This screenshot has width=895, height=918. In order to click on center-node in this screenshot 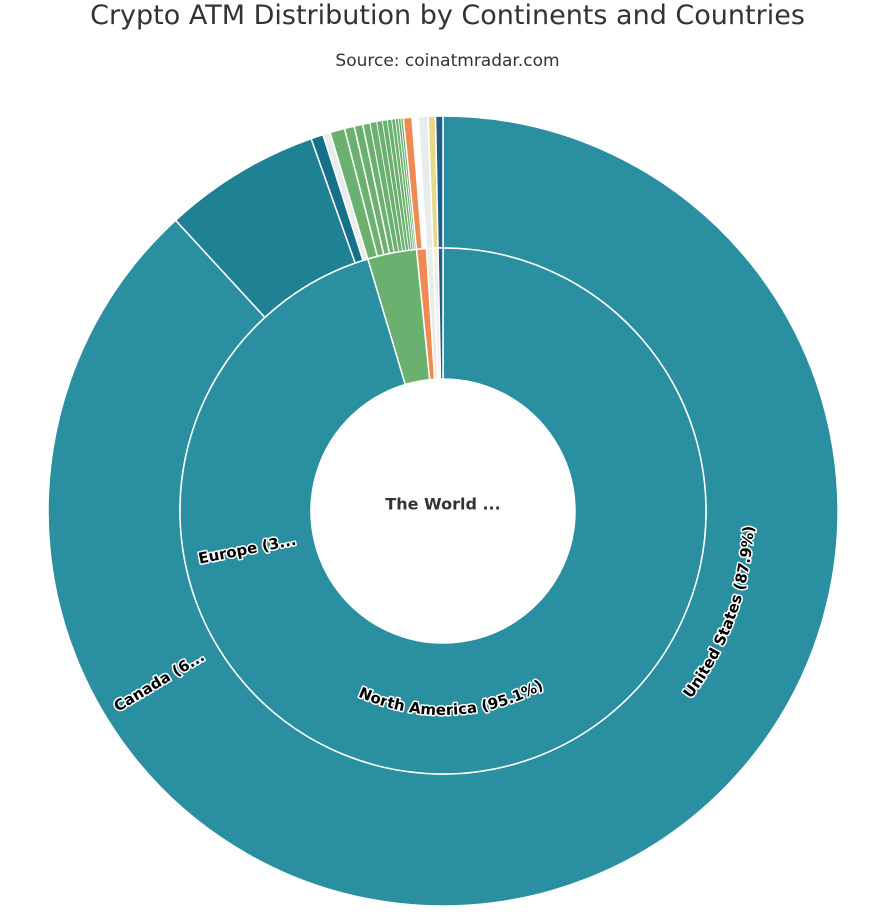, I will do `click(443, 511)`.